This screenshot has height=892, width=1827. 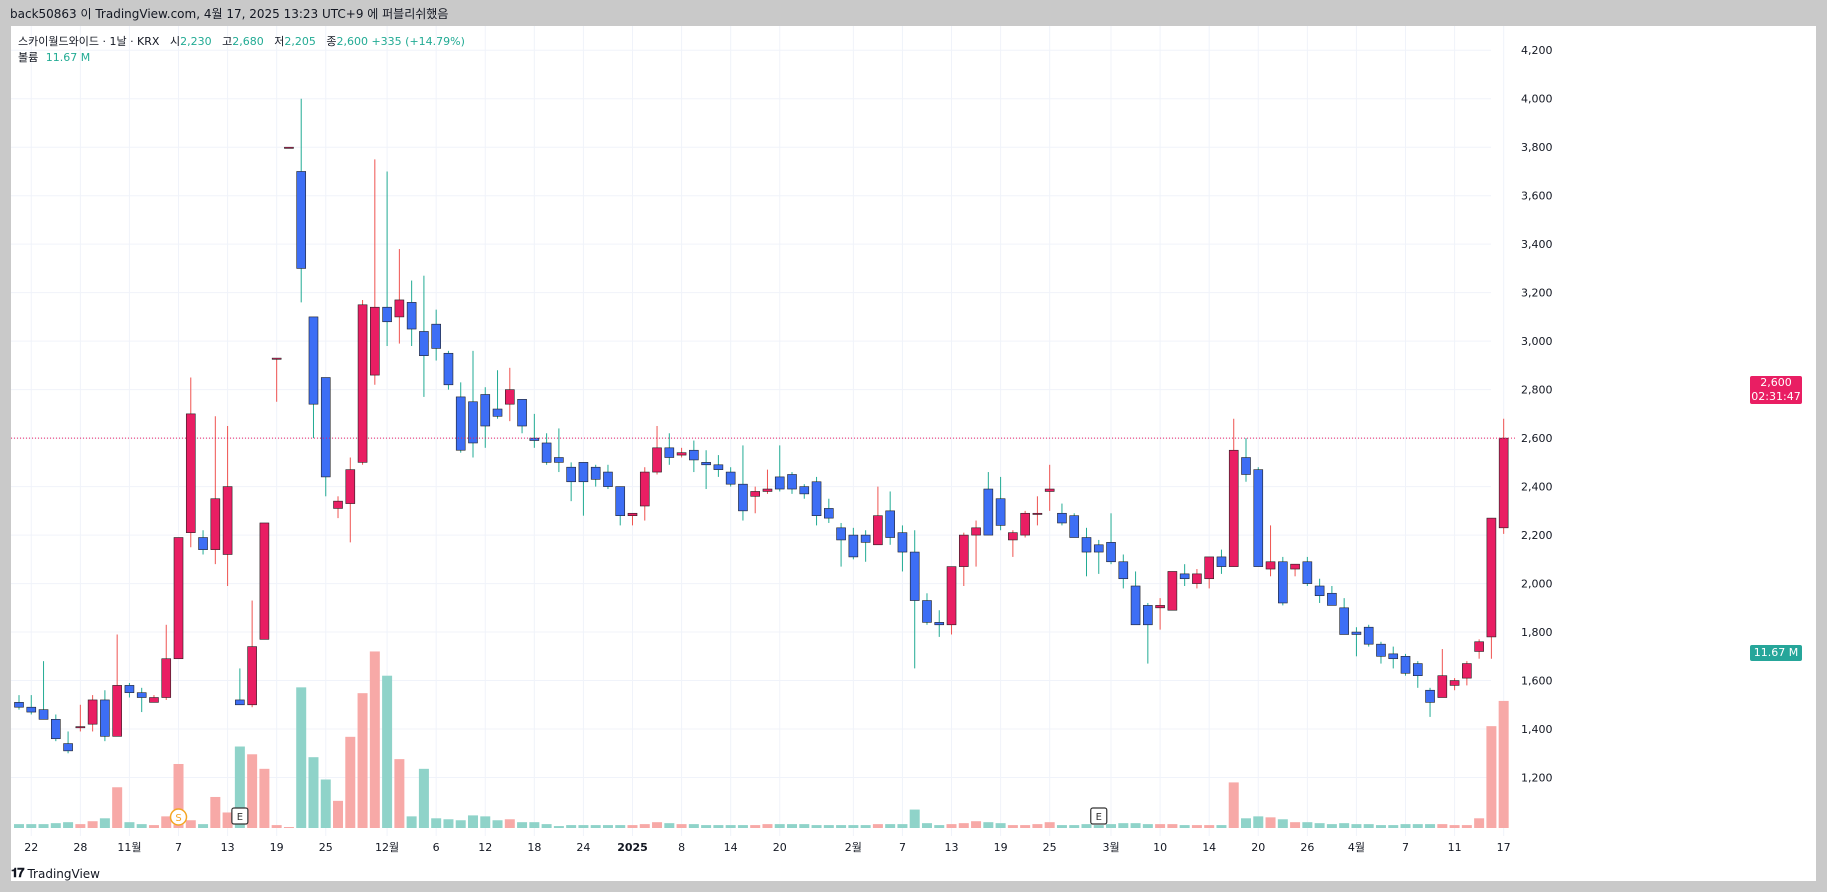 I want to click on x-tick-label: 14, so click(x=731, y=847).